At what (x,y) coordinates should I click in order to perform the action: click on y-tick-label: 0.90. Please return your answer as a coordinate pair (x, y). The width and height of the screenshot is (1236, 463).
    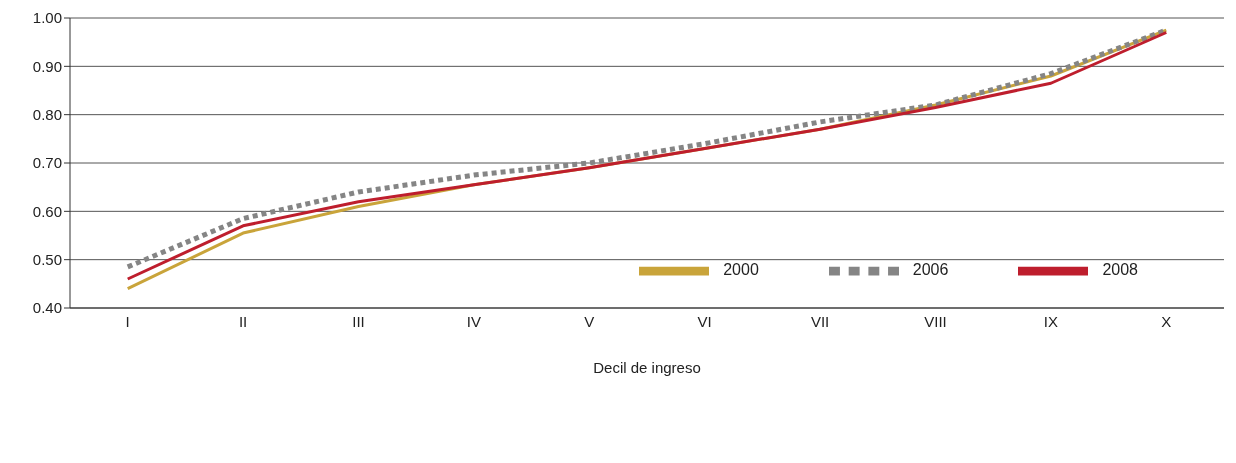
    Looking at the image, I should click on (47, 66).